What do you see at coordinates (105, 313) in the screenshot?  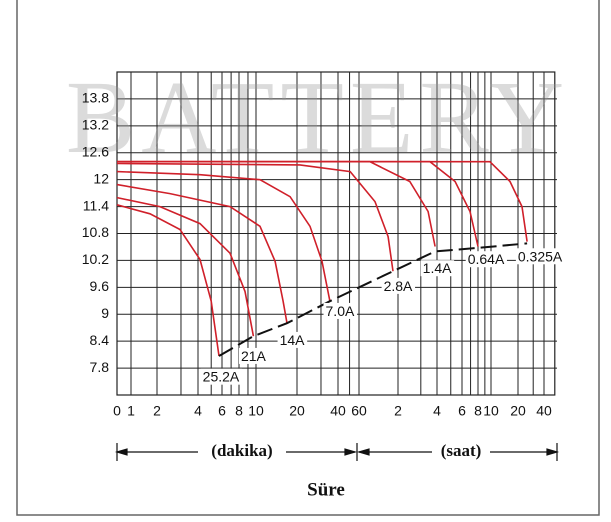 I see `y-tick-label: 9` at bounding box center [105, 313].